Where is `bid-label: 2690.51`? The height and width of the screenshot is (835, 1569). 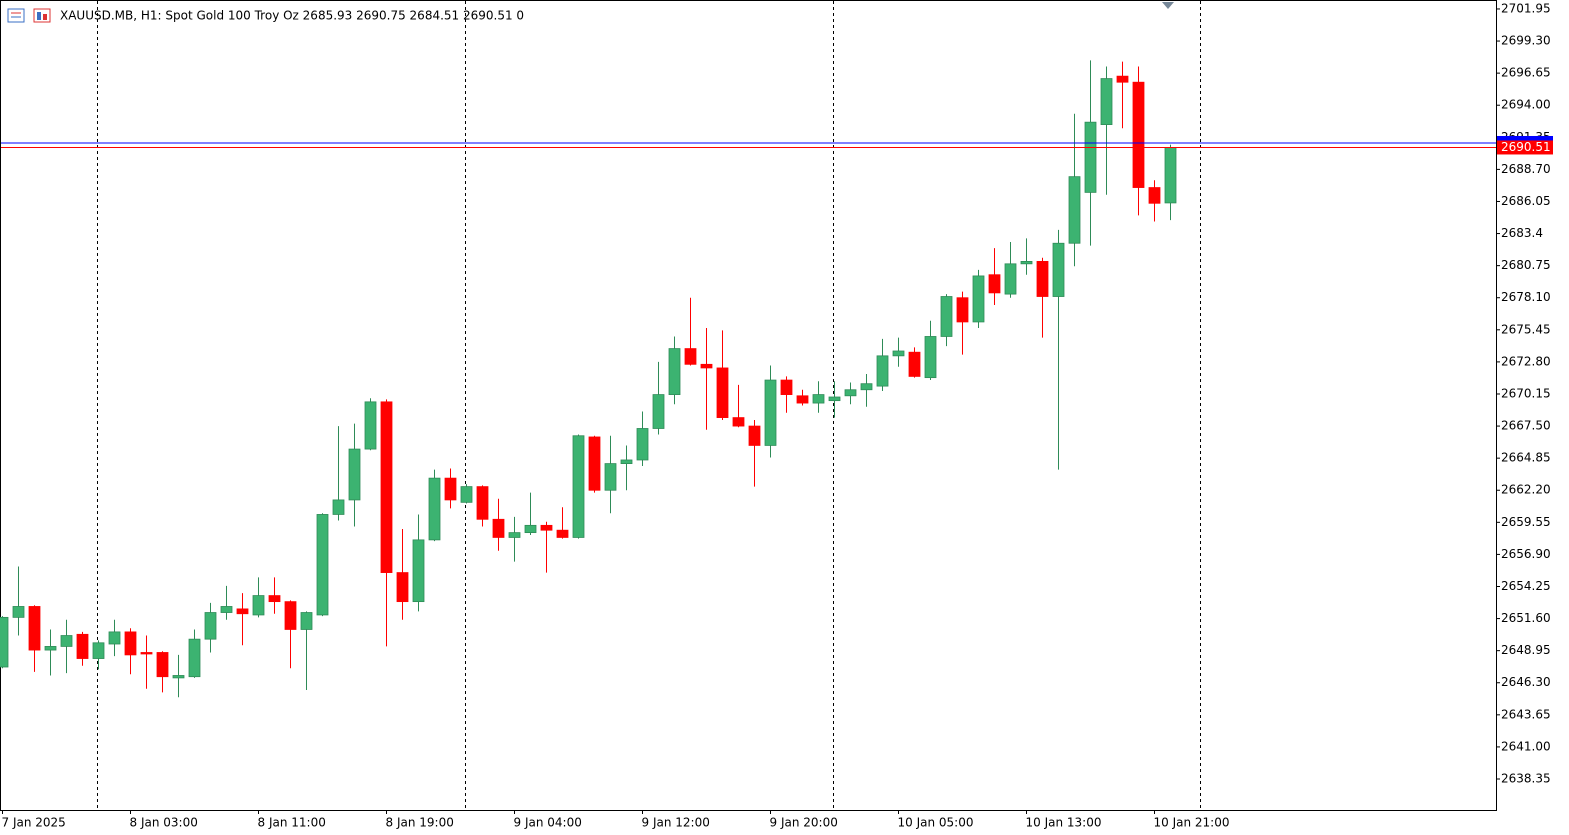
bid-label: 2690.51 is located at coordinates (1526, 147).